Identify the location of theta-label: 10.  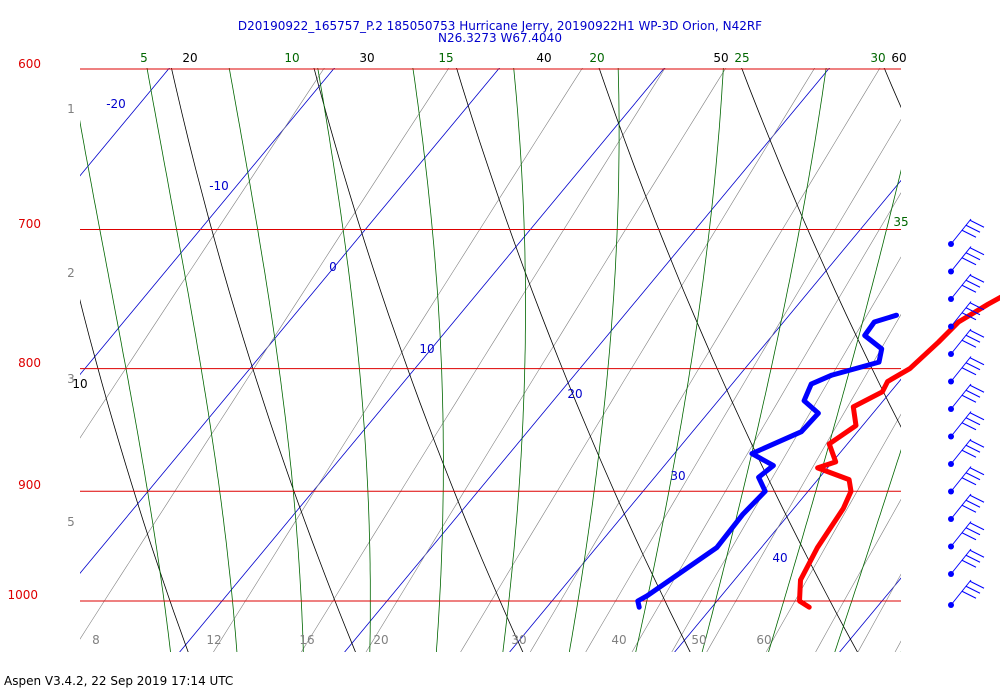
(79, 384).